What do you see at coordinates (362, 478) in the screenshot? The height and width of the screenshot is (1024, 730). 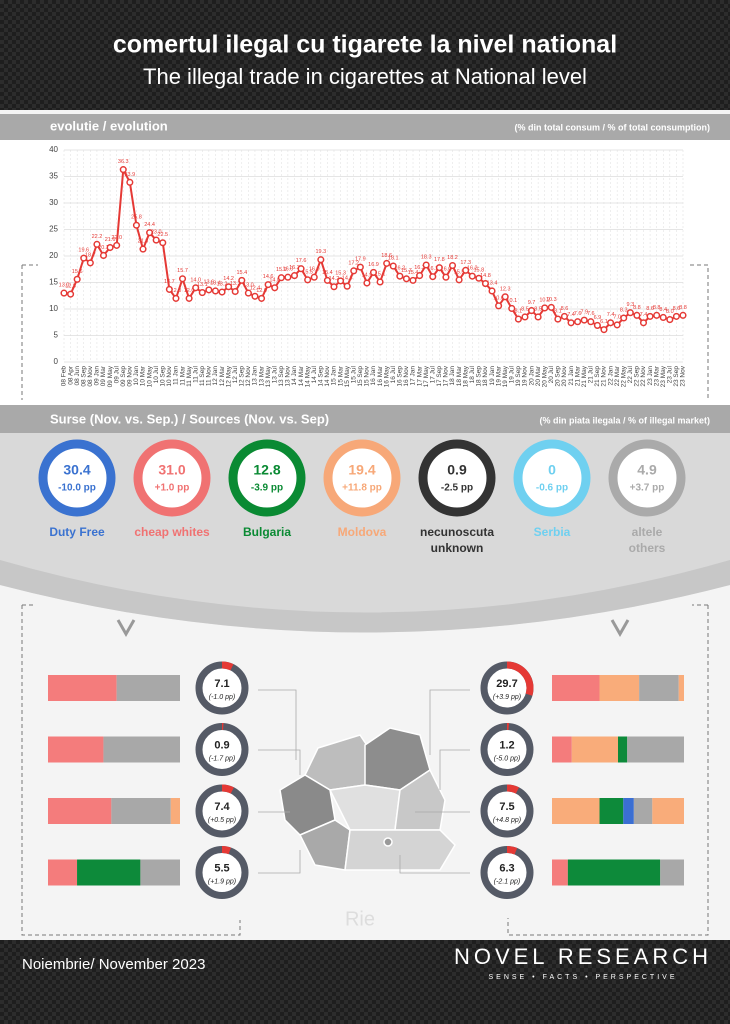 I see `donut-ring` at bounding box center [362, 478].